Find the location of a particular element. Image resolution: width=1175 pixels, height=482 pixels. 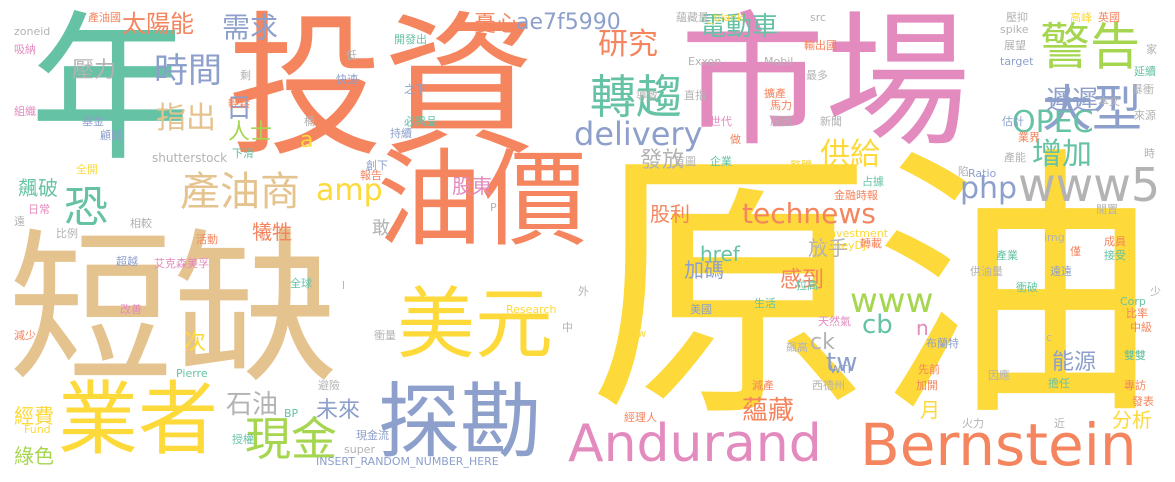

word-chongpo: 衝破 is located at coordinates (1027, 287).